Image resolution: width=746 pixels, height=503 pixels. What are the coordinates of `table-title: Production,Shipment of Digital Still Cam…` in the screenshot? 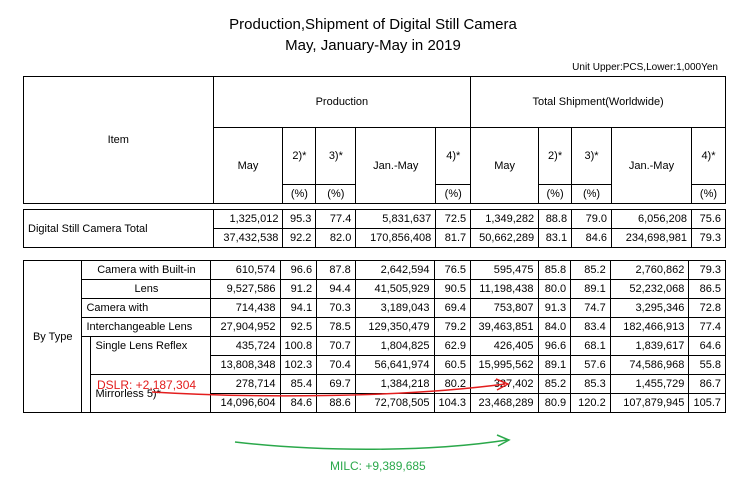 It's located at (373, 24).